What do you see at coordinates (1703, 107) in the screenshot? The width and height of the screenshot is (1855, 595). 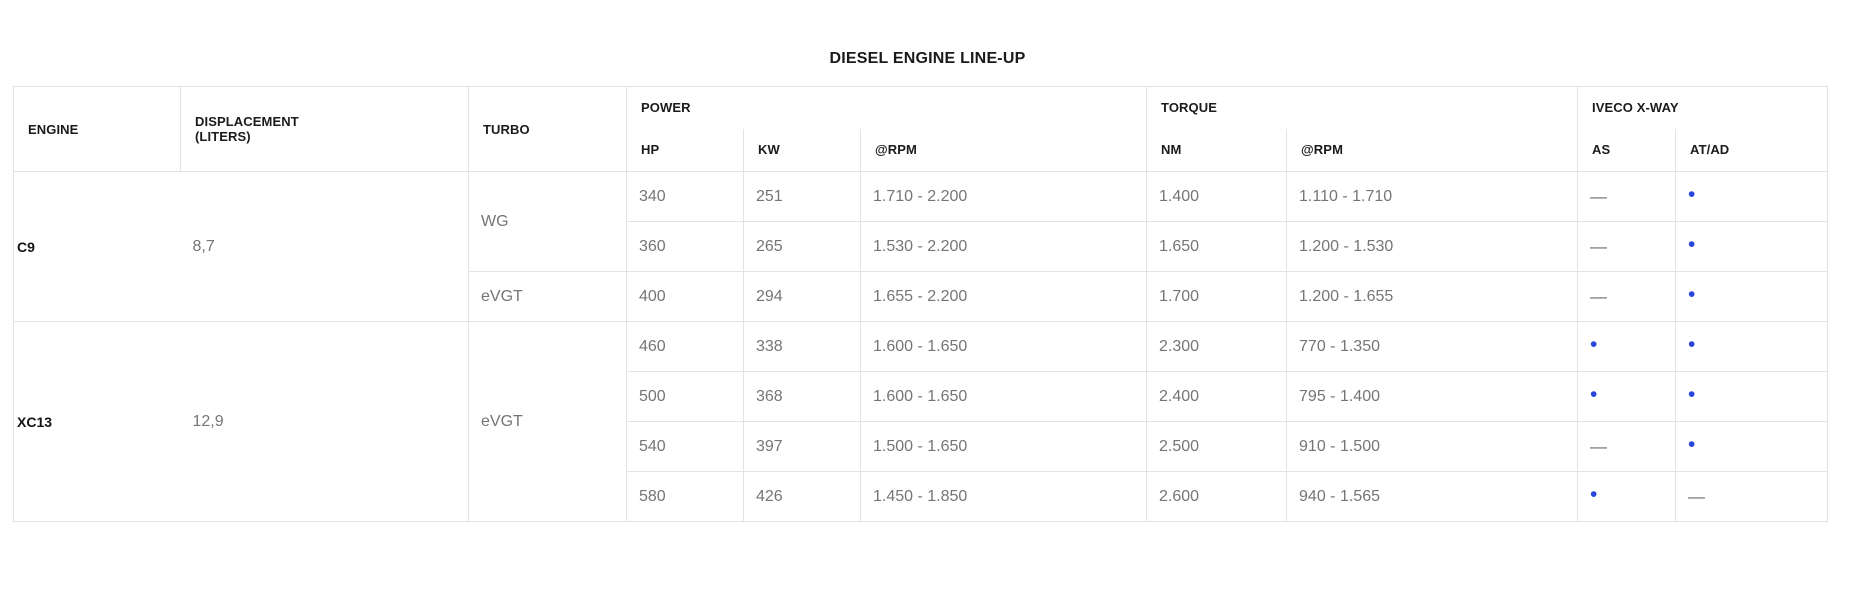 I see `header-iveco-xway-group: IVECO X-WAY` at bounding box center [1703, 107].